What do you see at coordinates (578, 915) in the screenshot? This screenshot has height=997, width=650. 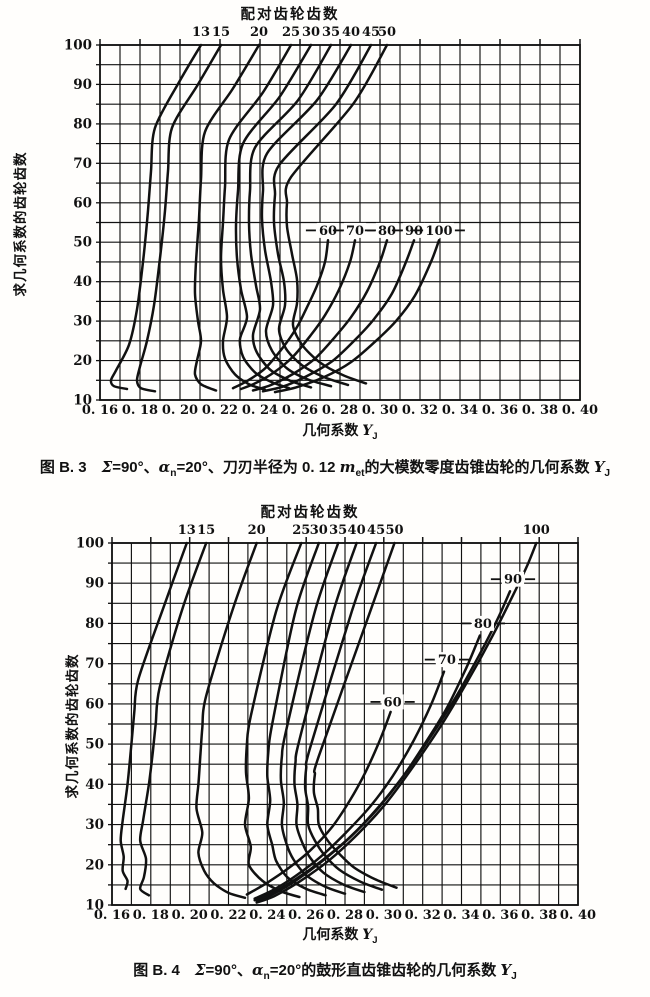 I see `x-tick-label: 0. 40` at bounding box center [578, 915].